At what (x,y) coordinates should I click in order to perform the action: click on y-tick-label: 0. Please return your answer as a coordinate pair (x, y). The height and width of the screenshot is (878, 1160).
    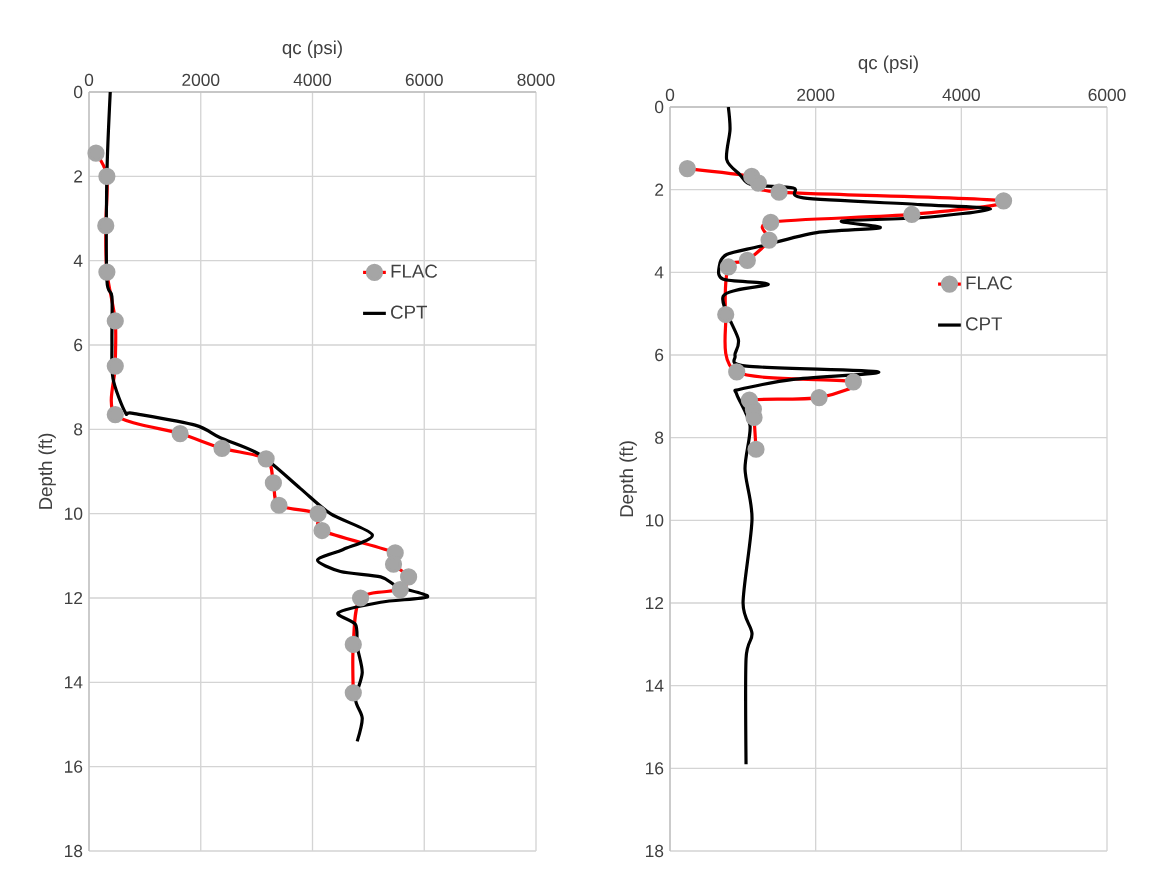
    Looking at the image, I should click on (659, 107).